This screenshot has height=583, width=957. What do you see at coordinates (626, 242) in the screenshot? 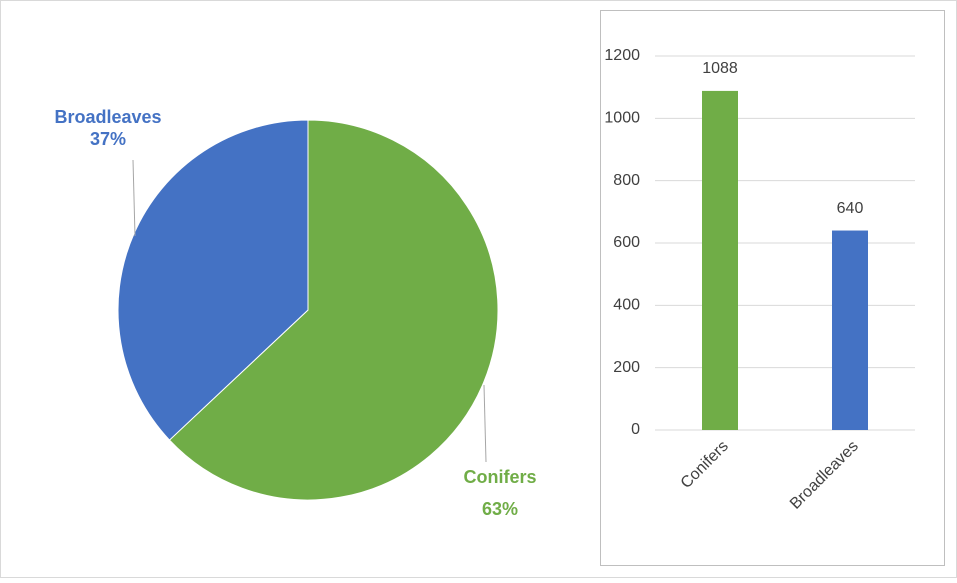
I see `y-tick-label: 600` at bounding box center [626, 242].